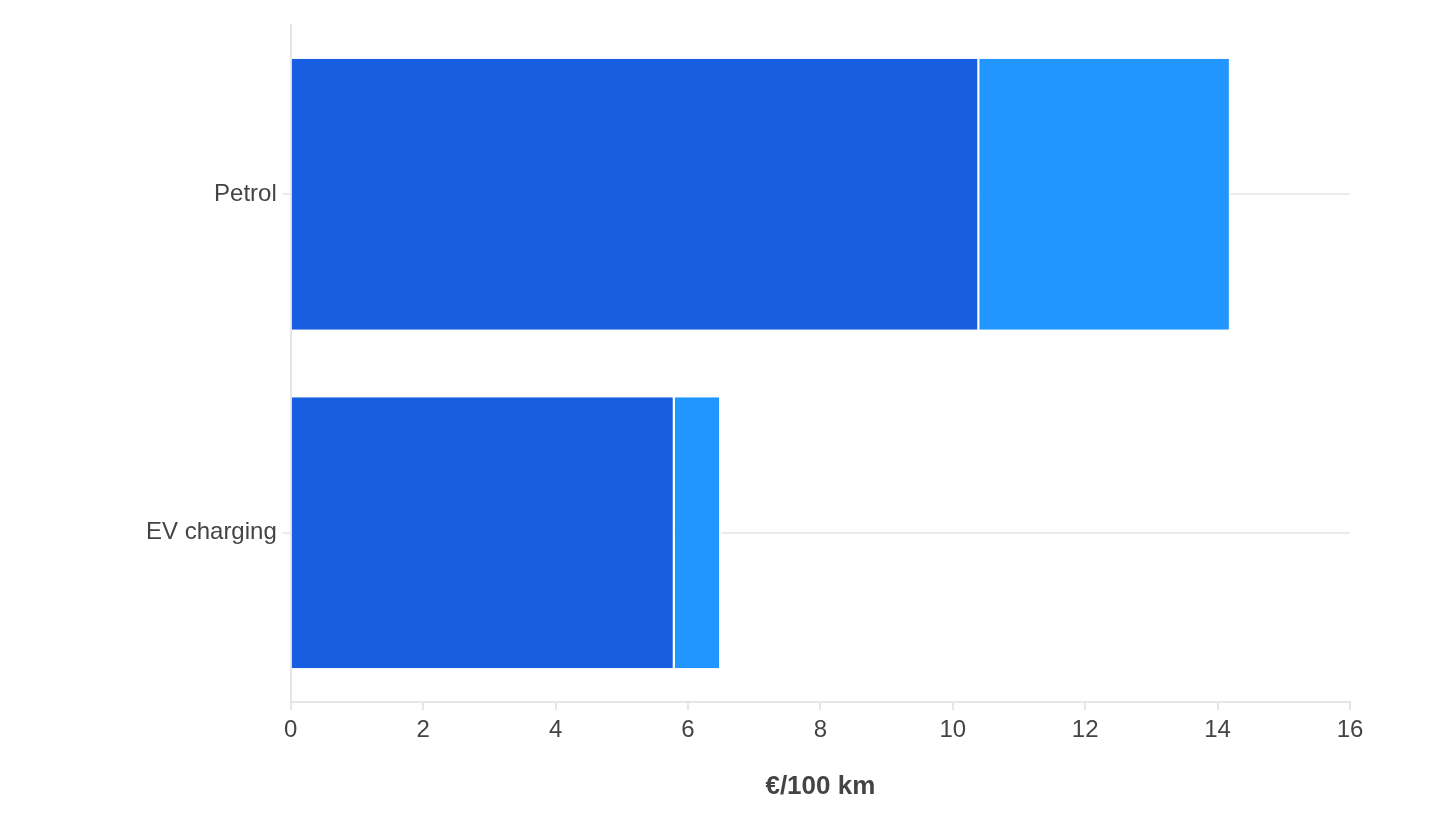 The image size is (1440, 826). I want to click on x-tick-label: 2, so click(423, 729).